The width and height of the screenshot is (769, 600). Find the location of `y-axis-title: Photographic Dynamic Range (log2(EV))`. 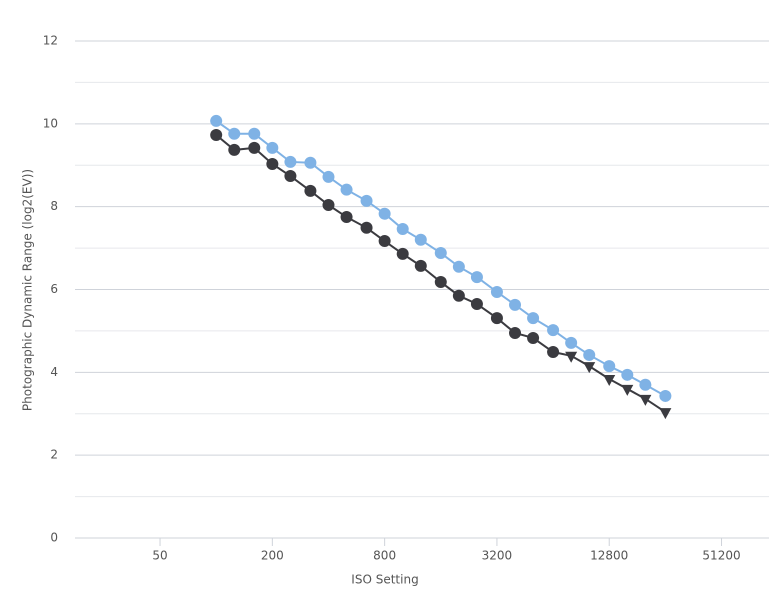

y-axis-title: Photographic Dynamic Range (log2(EV)) is located at coordinates (28, 290).